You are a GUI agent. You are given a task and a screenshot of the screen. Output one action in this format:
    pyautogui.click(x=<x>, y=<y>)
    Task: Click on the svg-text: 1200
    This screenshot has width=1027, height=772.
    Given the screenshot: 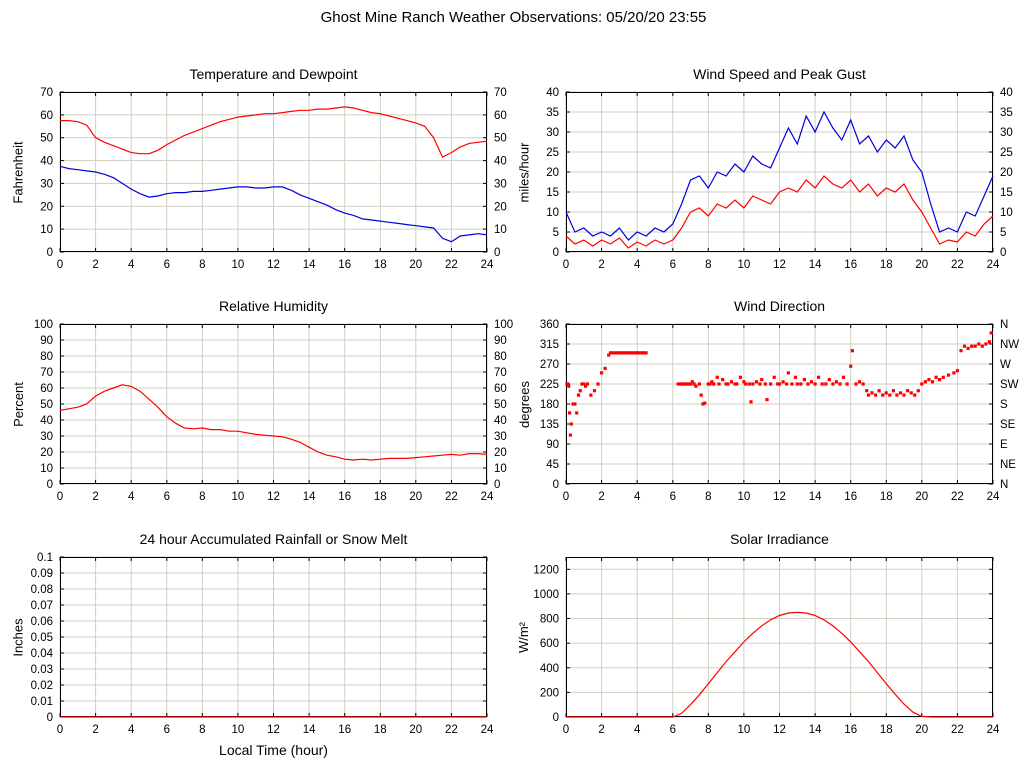 What is the action you would take?
    pyautogui.click(x=546, y=570)
    